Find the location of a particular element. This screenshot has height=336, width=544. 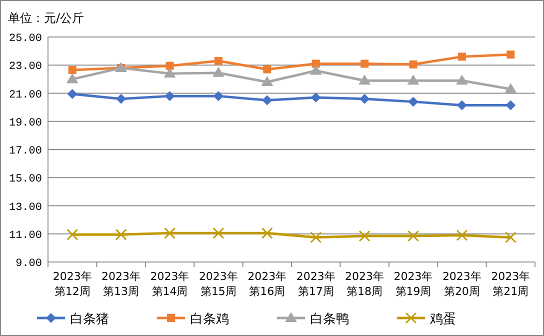

x-tick-label: 2023年第13周 is located at coordinates (121, 284).